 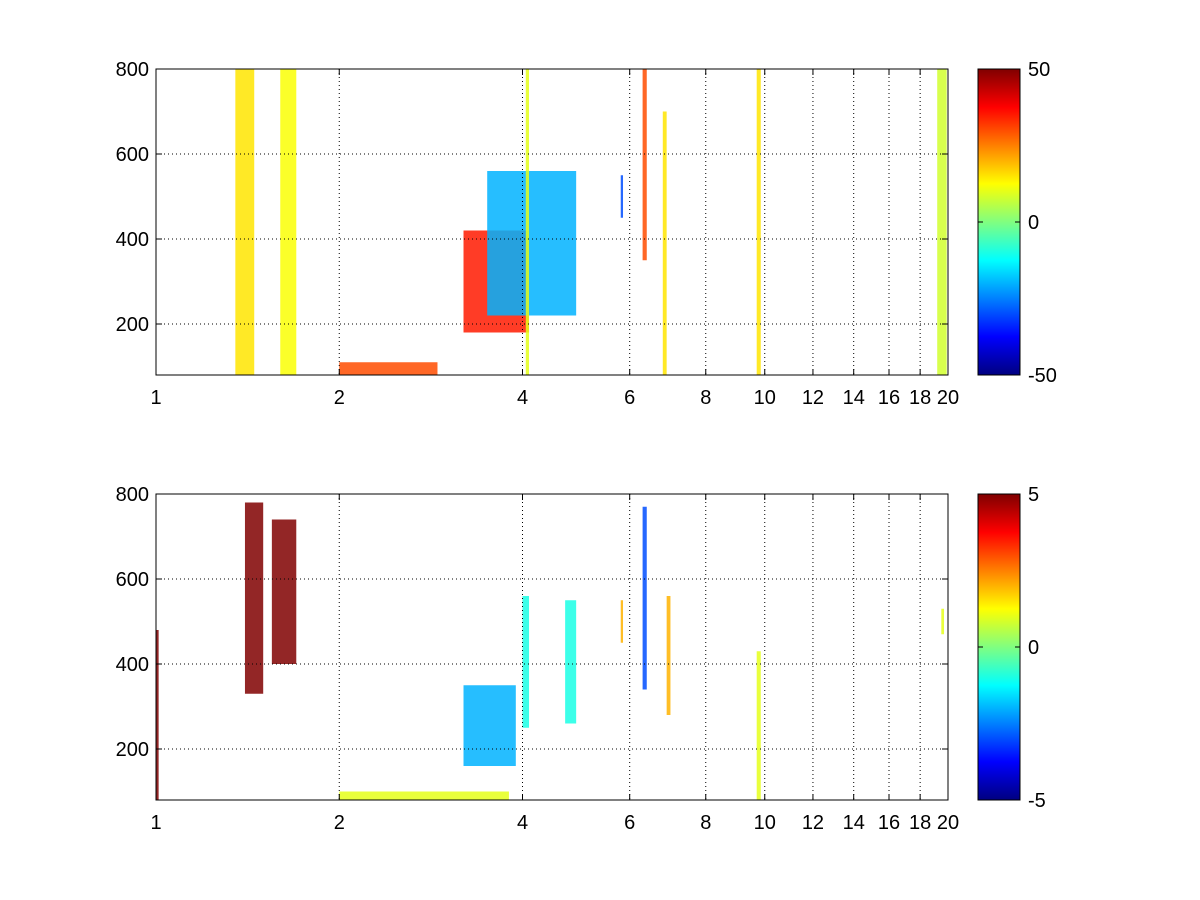 I want to click on colorbar-tick-label: 5, so click(x=1033, y=495).